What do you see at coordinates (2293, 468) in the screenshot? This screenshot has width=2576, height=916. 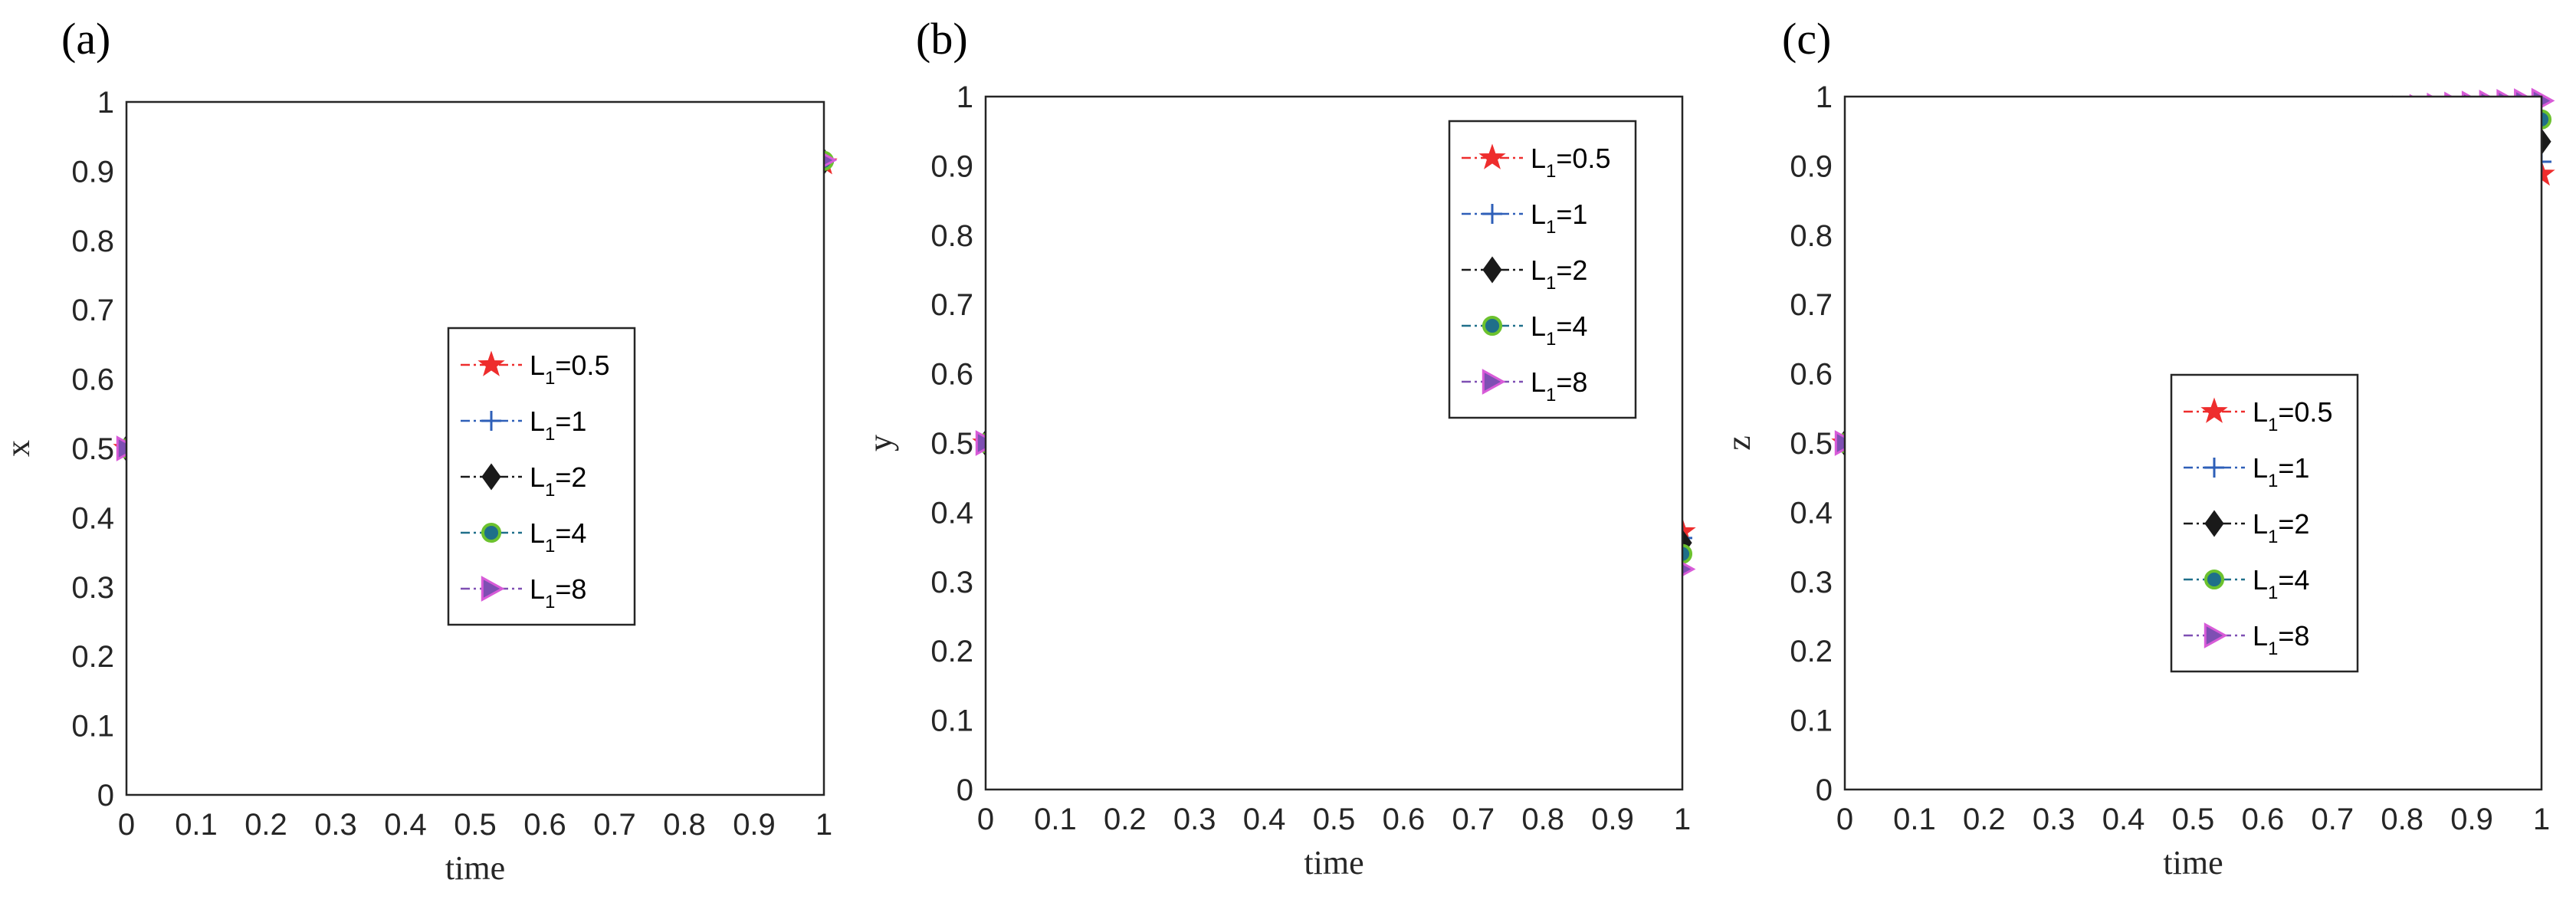 I see `legend-value: =1` at bounding box center [2293, 468].